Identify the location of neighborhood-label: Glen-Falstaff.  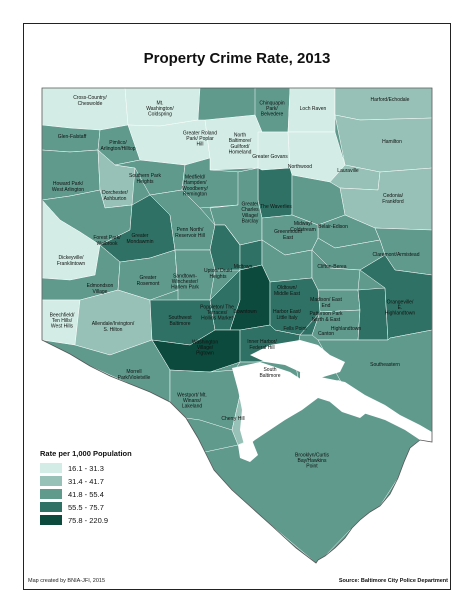
(72, 137).